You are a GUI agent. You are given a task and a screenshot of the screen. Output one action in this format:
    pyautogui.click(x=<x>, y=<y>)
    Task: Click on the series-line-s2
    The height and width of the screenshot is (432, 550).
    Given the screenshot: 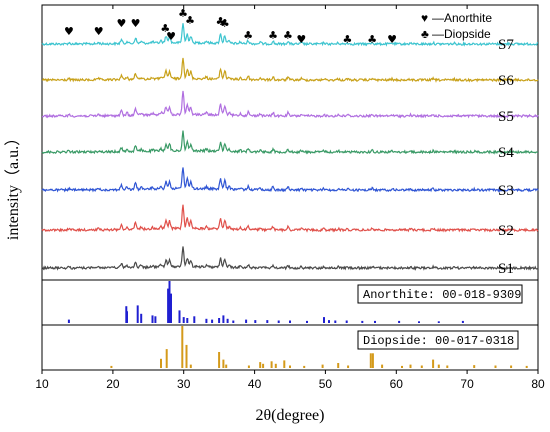 What is the action you would take?
    pyautogui.click(x=290, y=218)
    